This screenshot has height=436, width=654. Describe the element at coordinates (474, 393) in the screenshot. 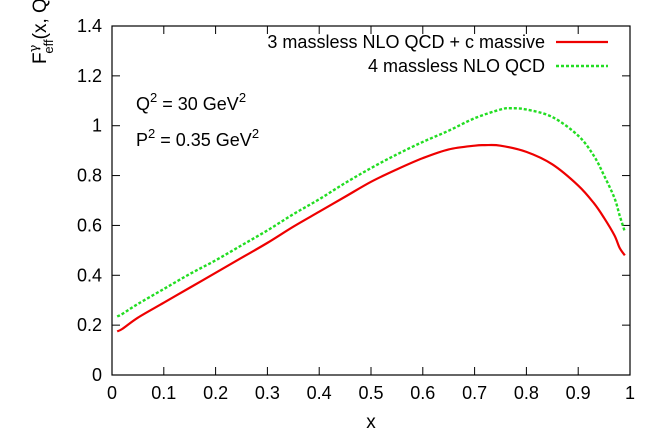

I see `x-tick-label: 0.7` at that location.